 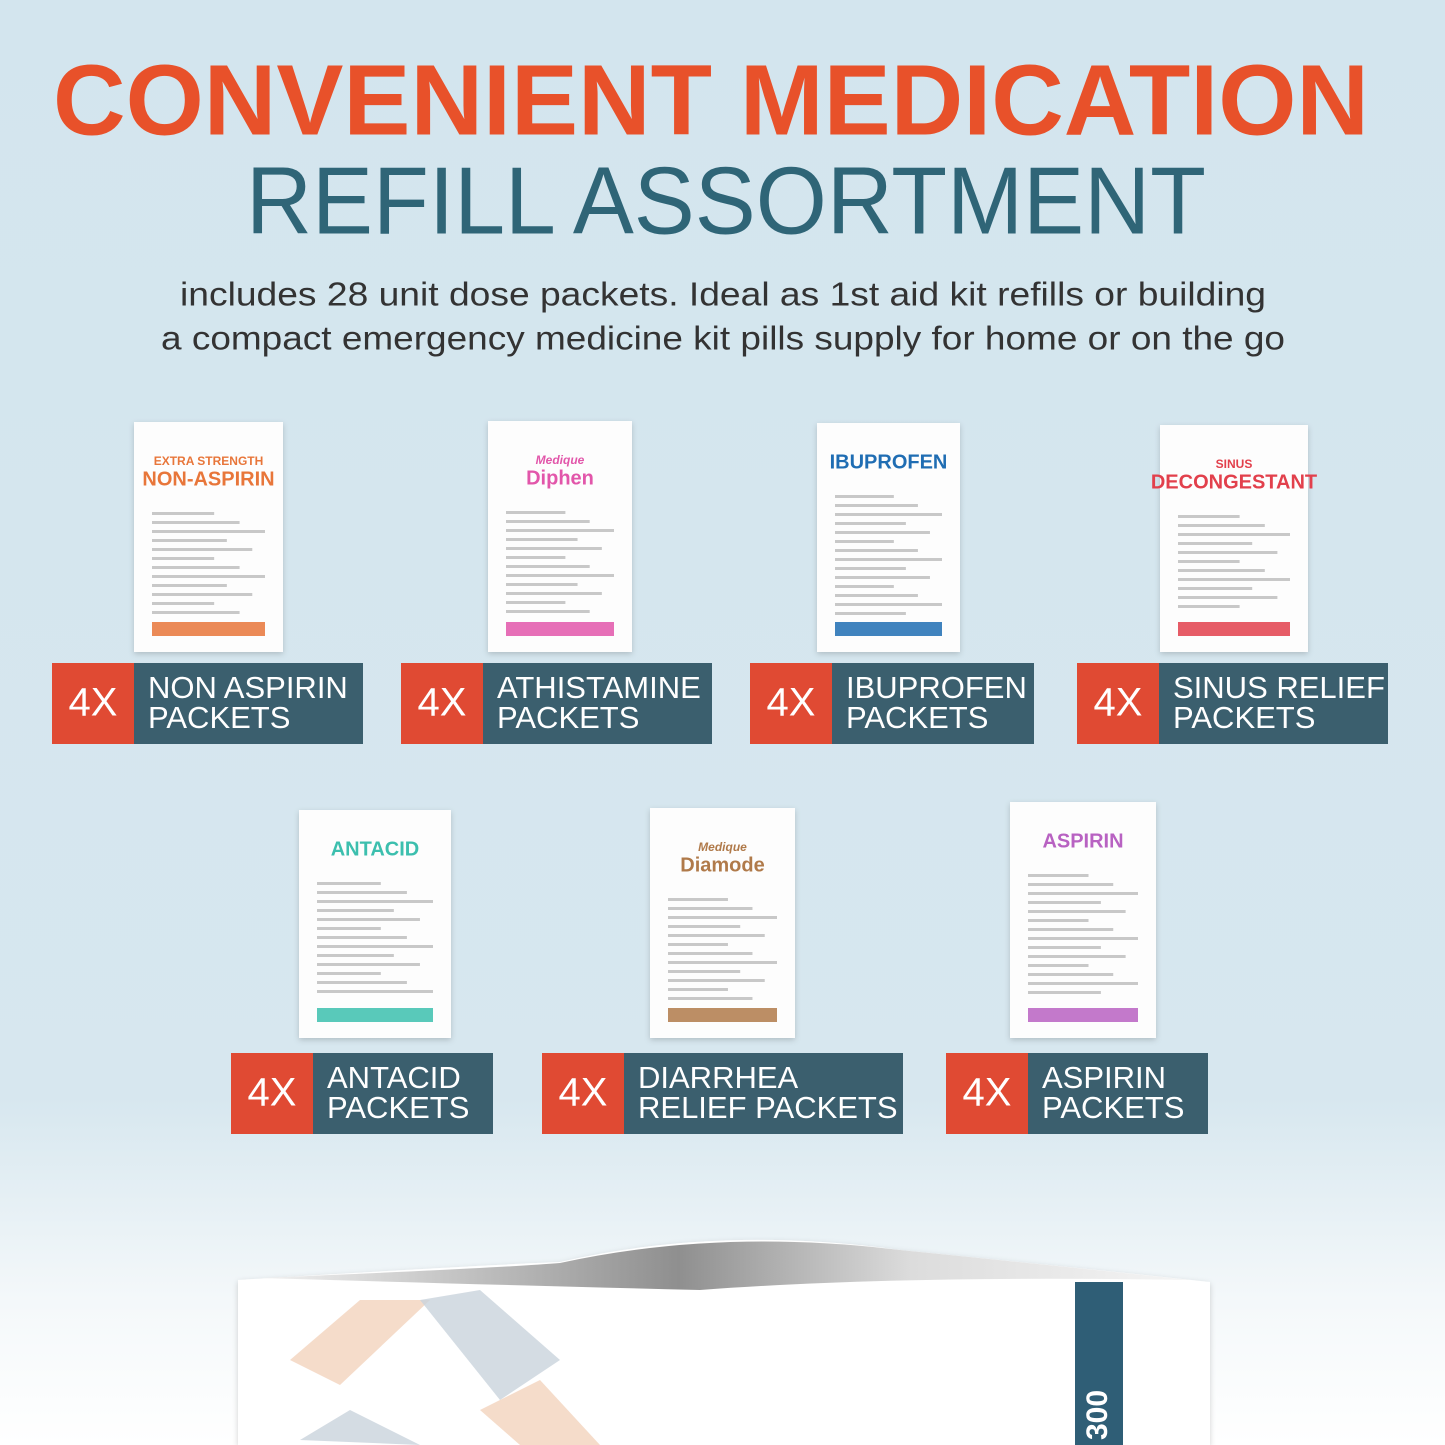 What do you see at coordinates (394, 1077) in the screenshot?
I see `badge-label: ANTACID` at bounding box center [394, 1077].